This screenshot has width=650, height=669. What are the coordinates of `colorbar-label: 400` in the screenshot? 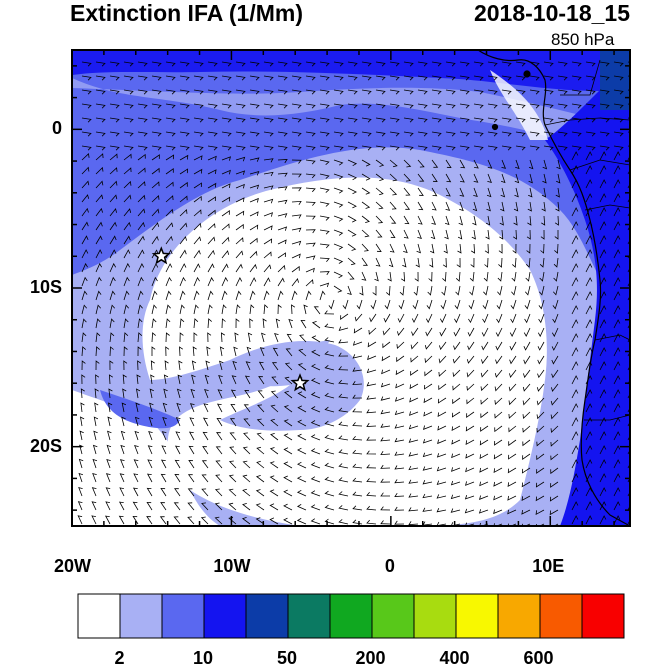 It's located at (454, 658).